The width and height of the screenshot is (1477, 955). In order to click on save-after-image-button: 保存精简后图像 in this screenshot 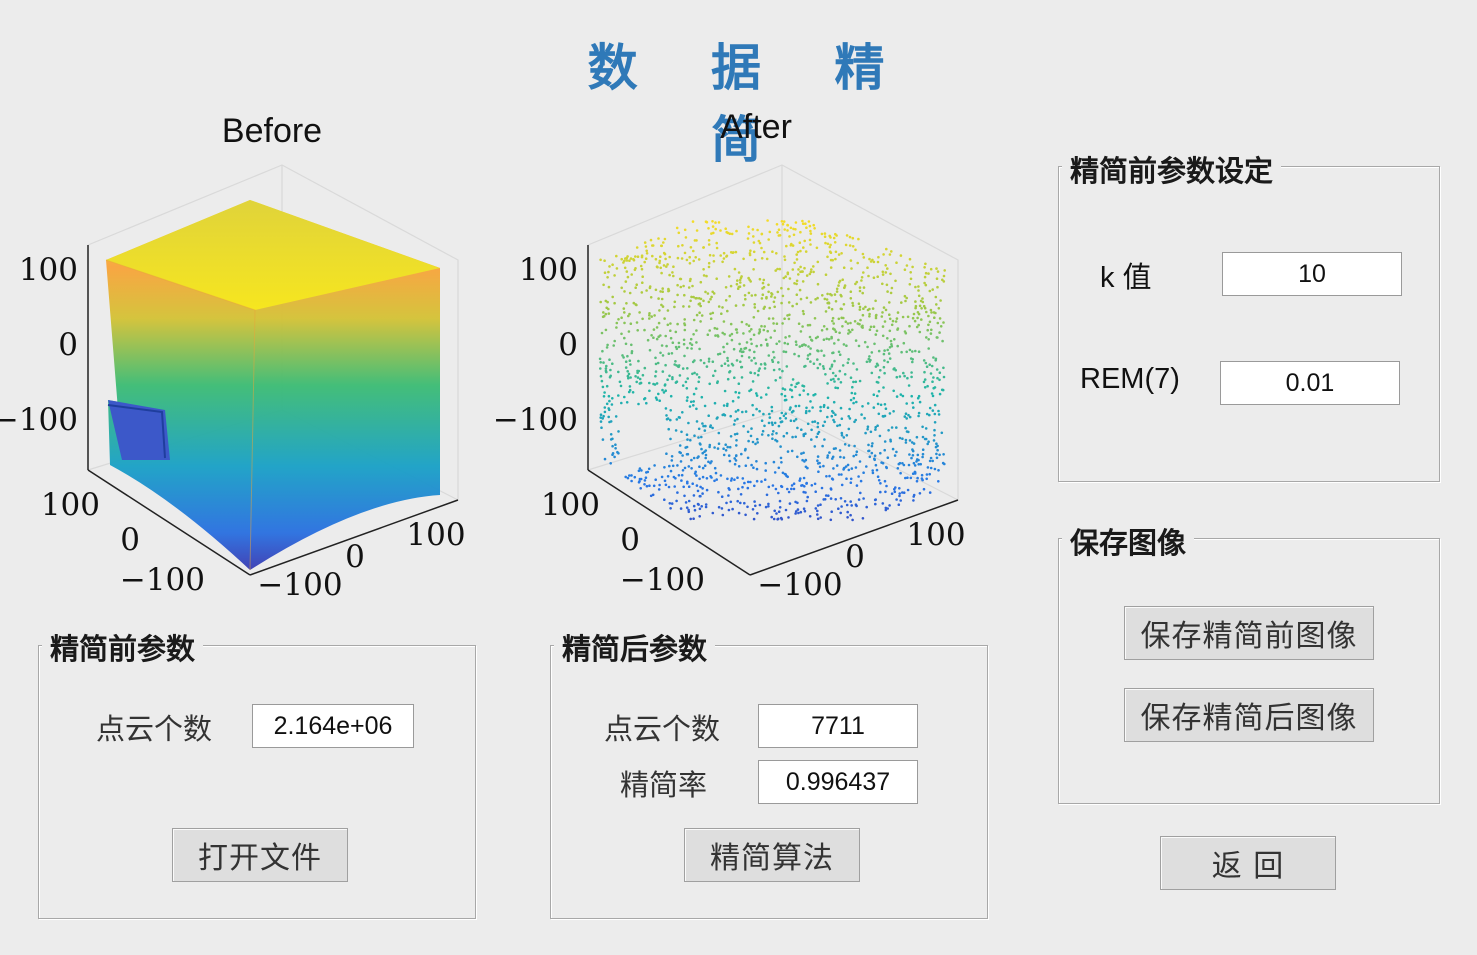, I will do `click(1249, 715)`.